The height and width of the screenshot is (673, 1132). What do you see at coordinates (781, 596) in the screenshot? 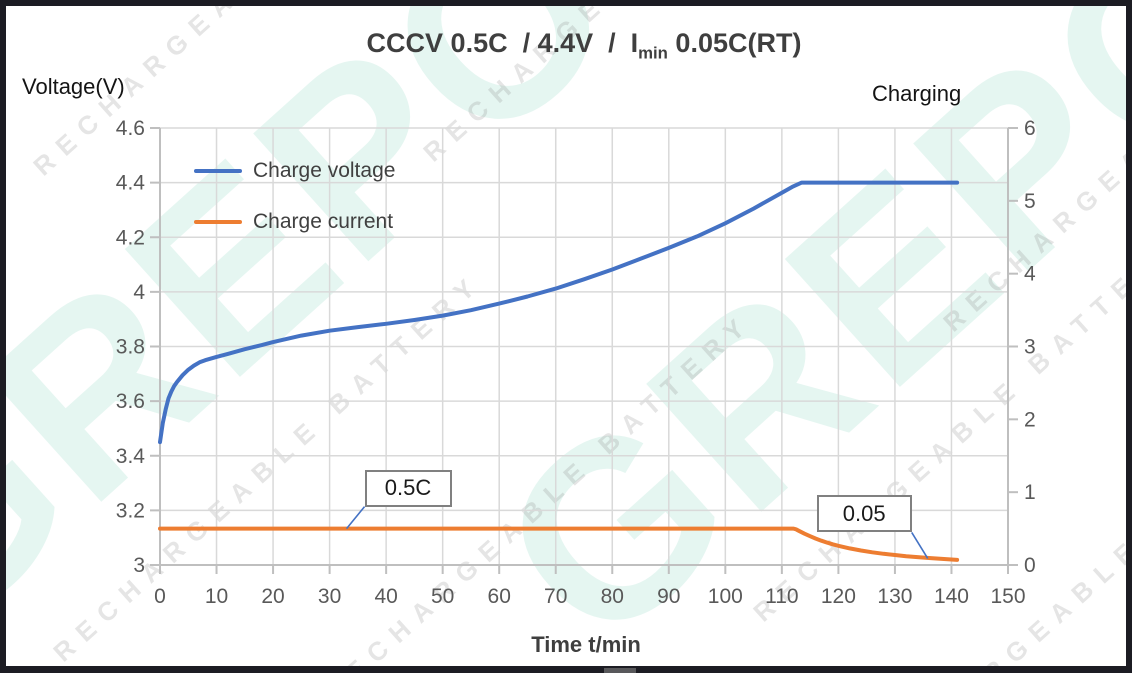
I see `x-axis-tick-label: 110` at bounding box center [781, 596].